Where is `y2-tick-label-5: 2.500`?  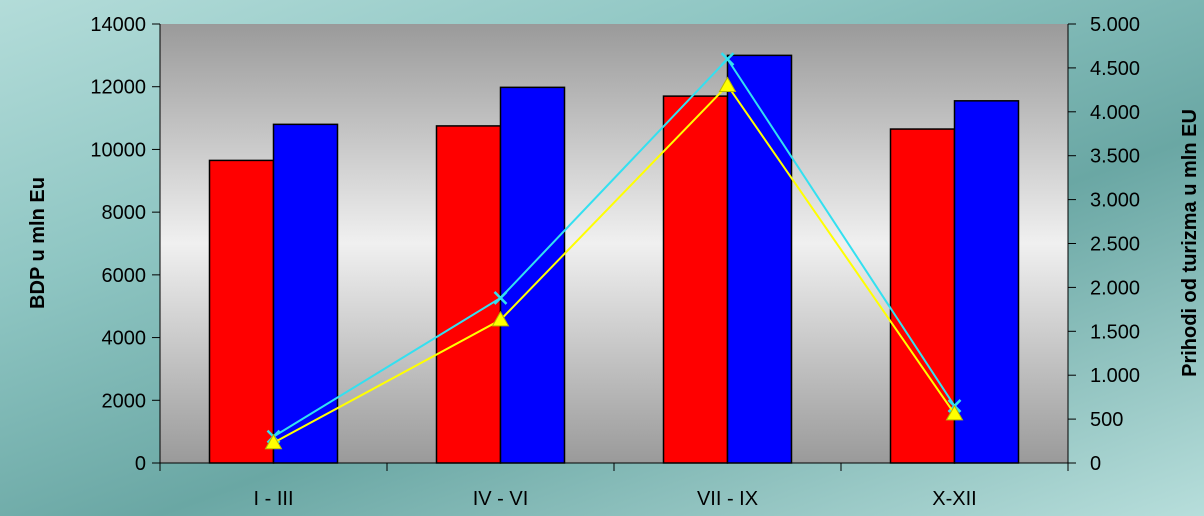 y2-tick-label-5: 2.500 is located at coordinates (1115, 245).